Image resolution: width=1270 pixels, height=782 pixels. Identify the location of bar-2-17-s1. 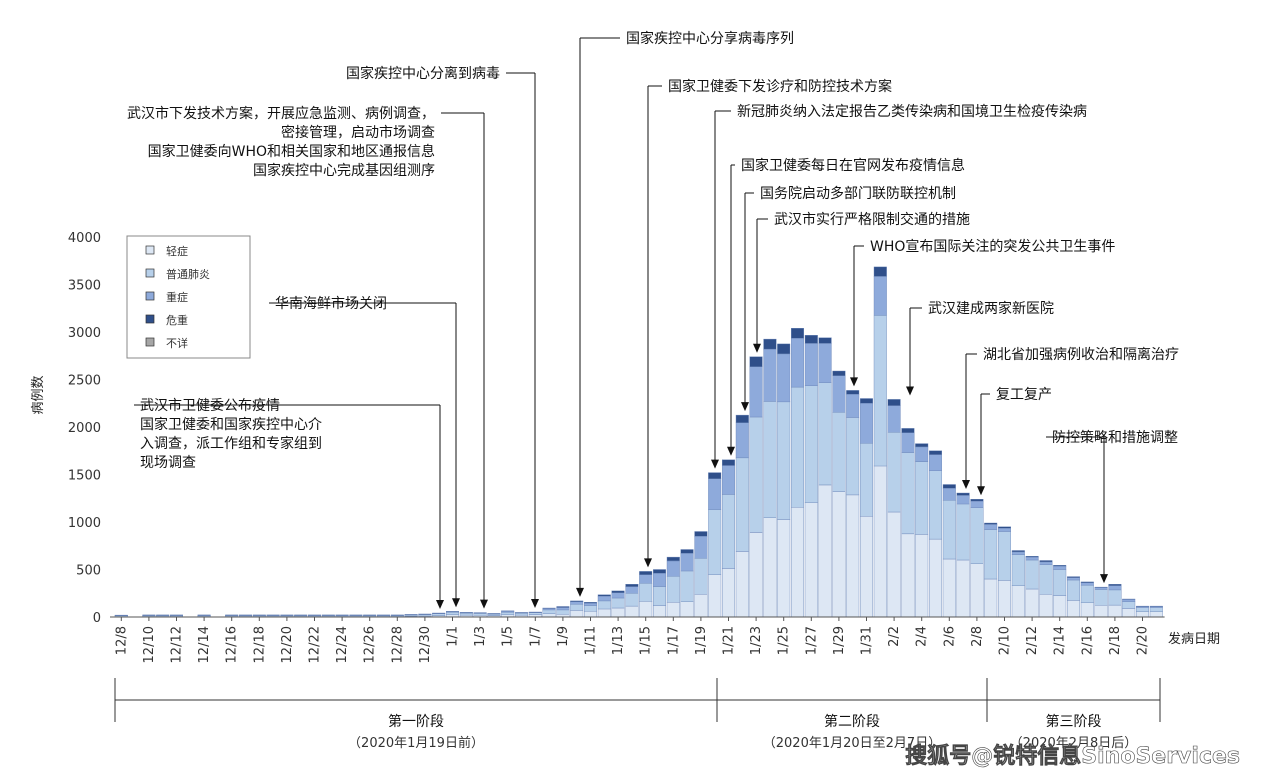
(1101, 597).